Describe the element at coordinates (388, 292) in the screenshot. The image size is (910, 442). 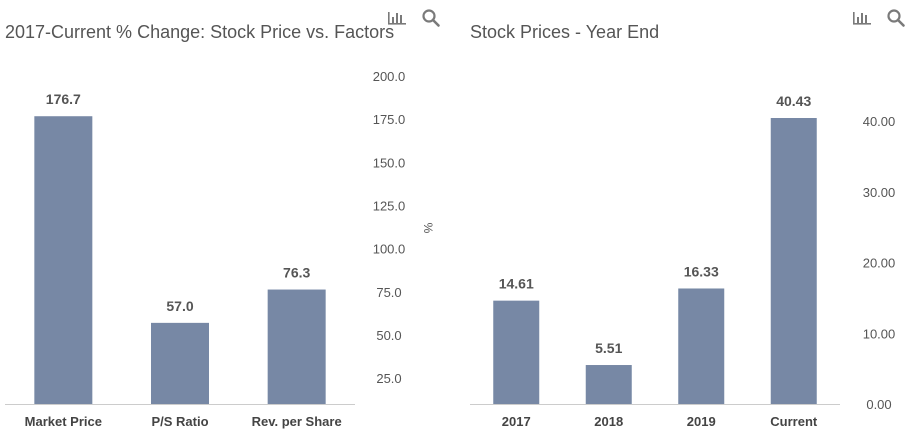
I see `y-tick-label: 75.0` at that location.